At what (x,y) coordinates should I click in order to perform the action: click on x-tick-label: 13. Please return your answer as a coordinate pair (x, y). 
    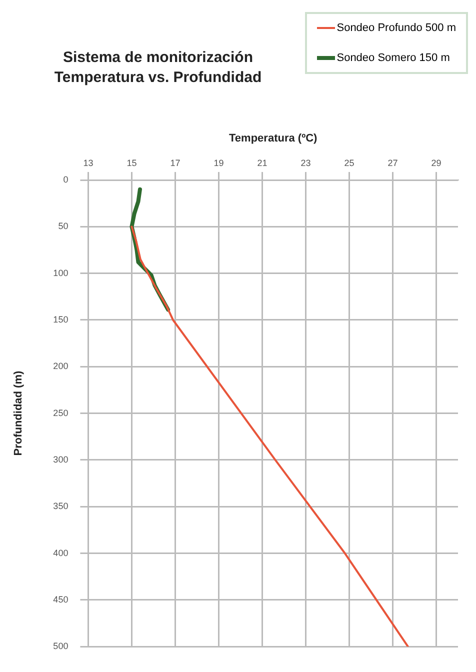
    Looking at the image, I should click on (88, 163).